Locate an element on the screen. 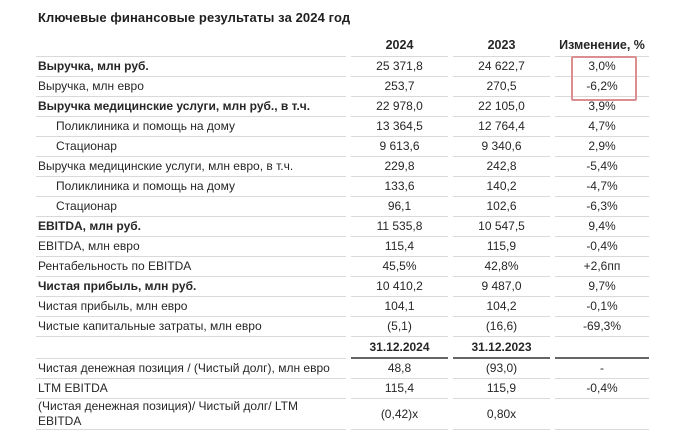 The width and height of the screenshot is (700, 443). row-label: Чистые капитальные затраты, млн евро is located at coordinates (191, 327).